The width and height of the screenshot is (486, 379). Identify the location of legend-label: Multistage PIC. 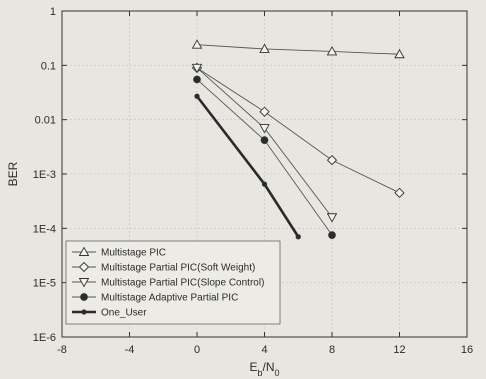
(133, 253).